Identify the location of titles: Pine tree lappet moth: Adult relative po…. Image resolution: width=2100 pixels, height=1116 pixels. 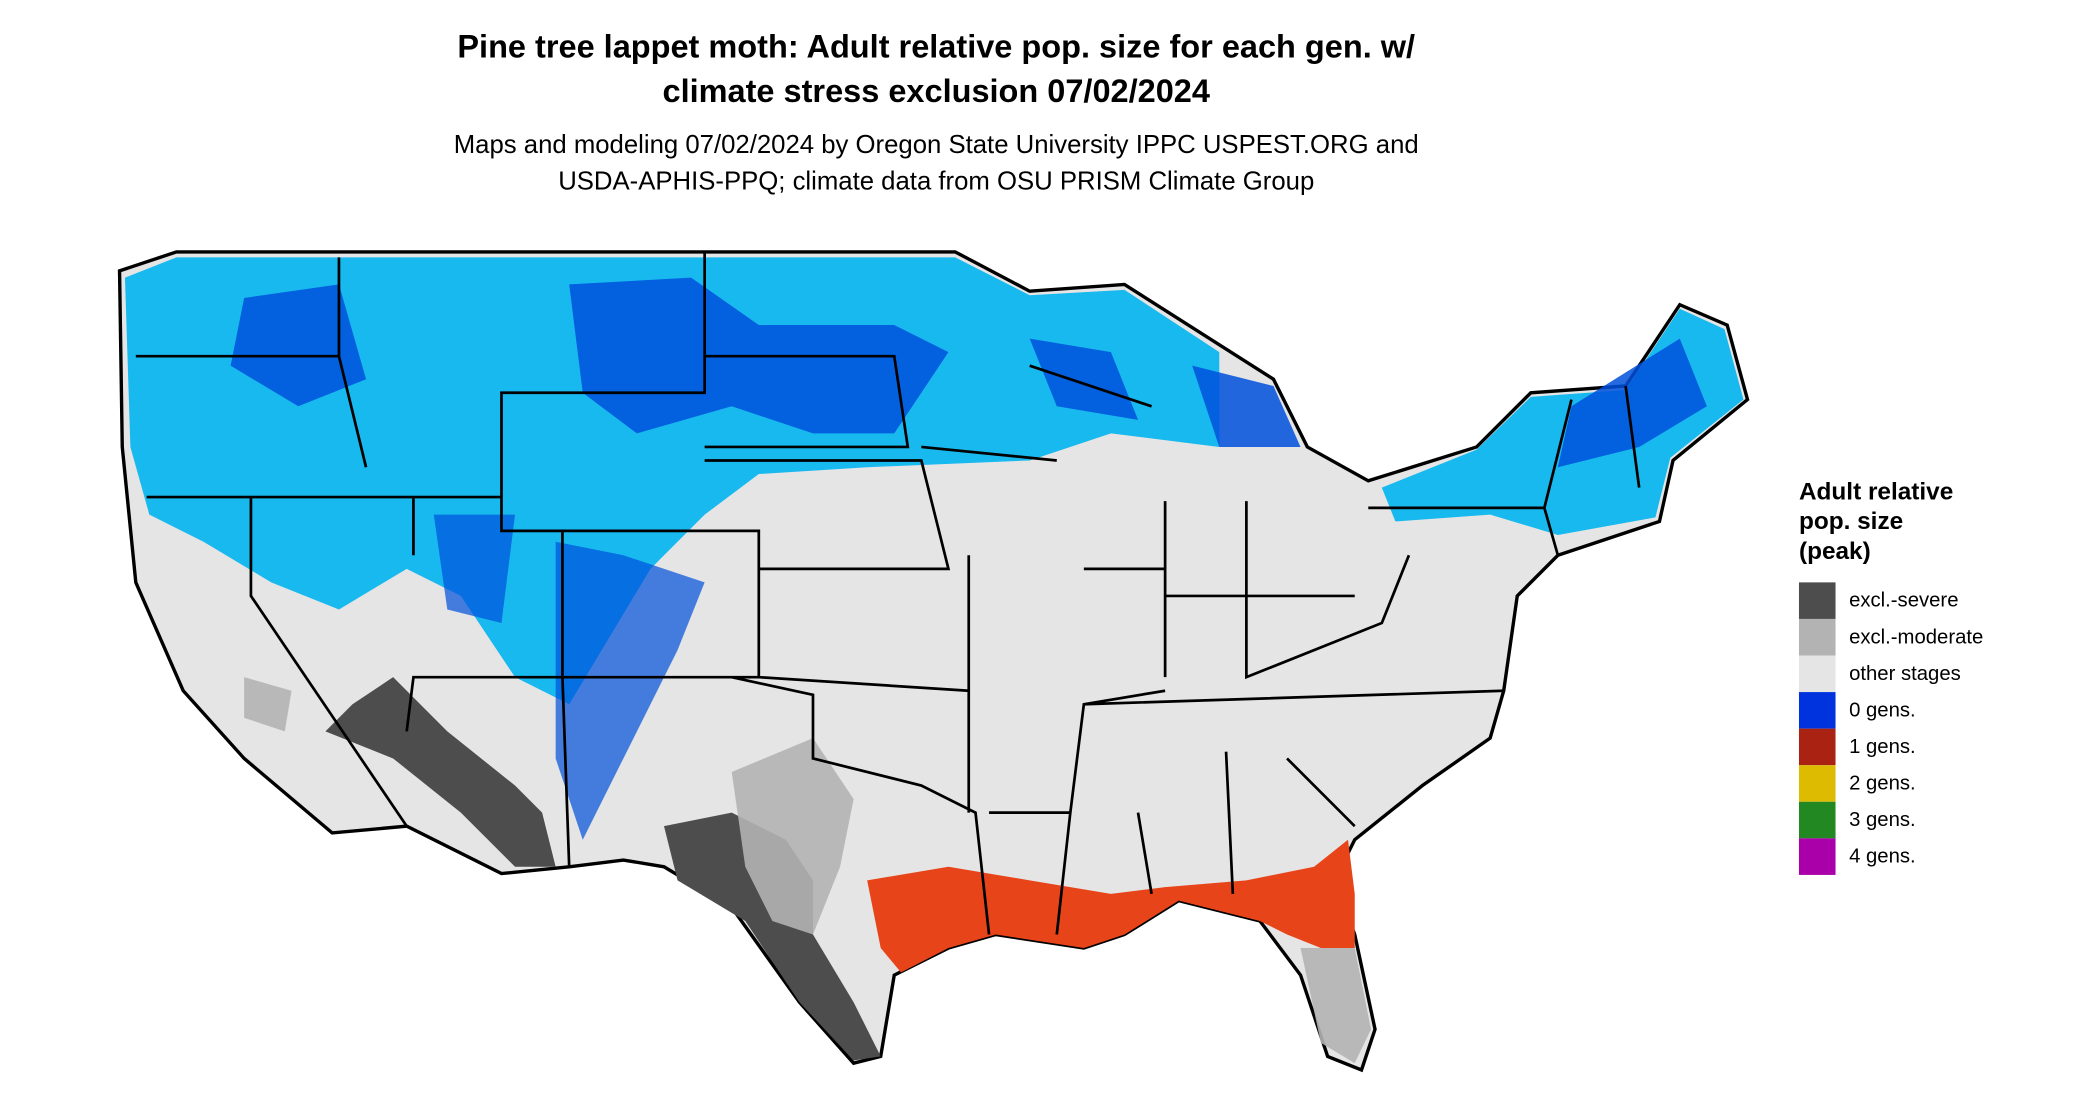
(936, 111).